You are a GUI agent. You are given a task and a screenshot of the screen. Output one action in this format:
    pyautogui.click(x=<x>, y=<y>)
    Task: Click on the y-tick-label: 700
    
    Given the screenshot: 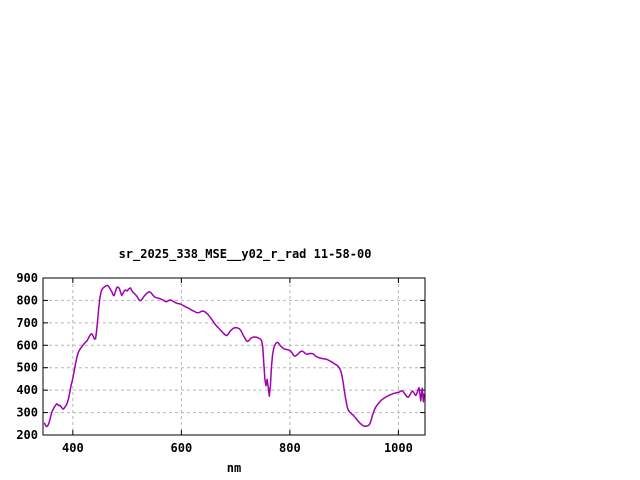 What is the action you would take?
    pyautogui.click(x=27, y=323)
    